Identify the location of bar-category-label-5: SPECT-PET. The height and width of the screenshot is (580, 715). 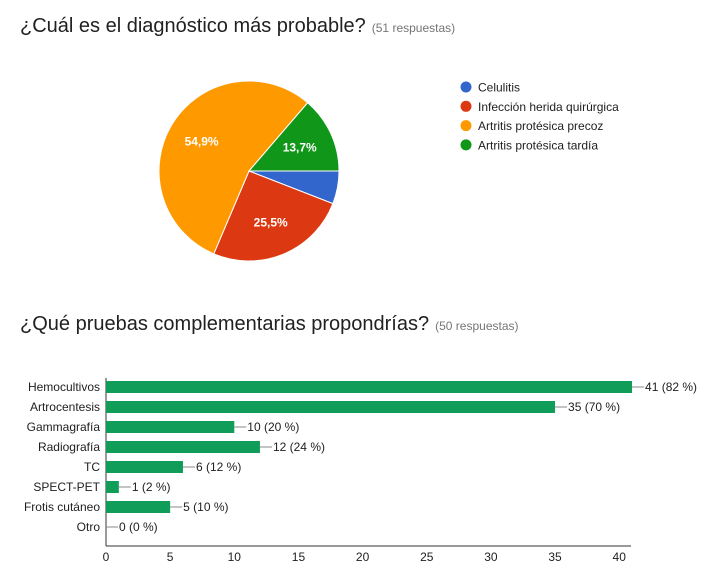
(66, 487).